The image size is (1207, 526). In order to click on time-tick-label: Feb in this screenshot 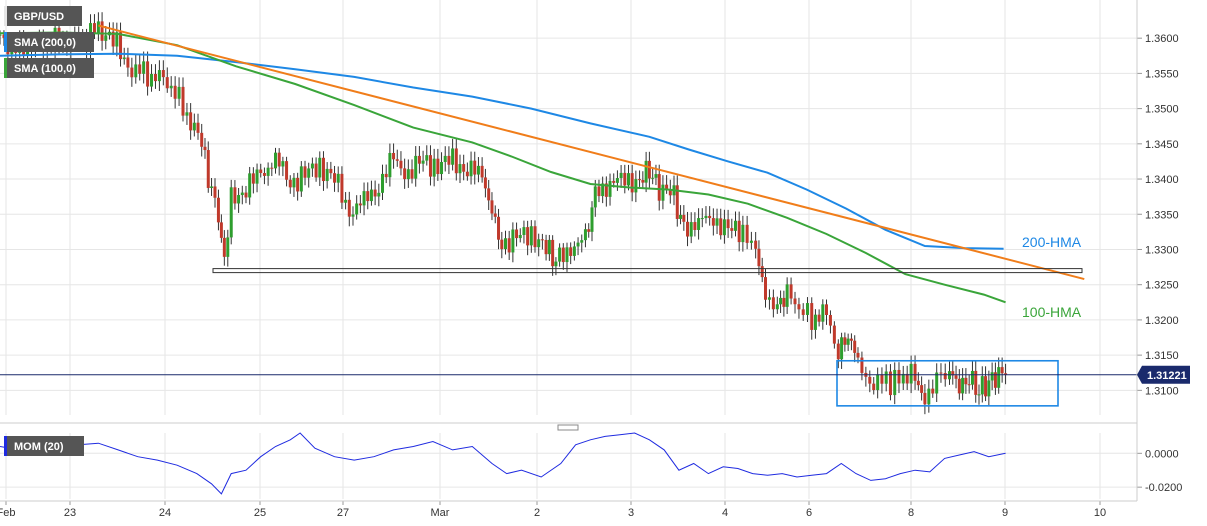, I will do `click(7, 513)`.